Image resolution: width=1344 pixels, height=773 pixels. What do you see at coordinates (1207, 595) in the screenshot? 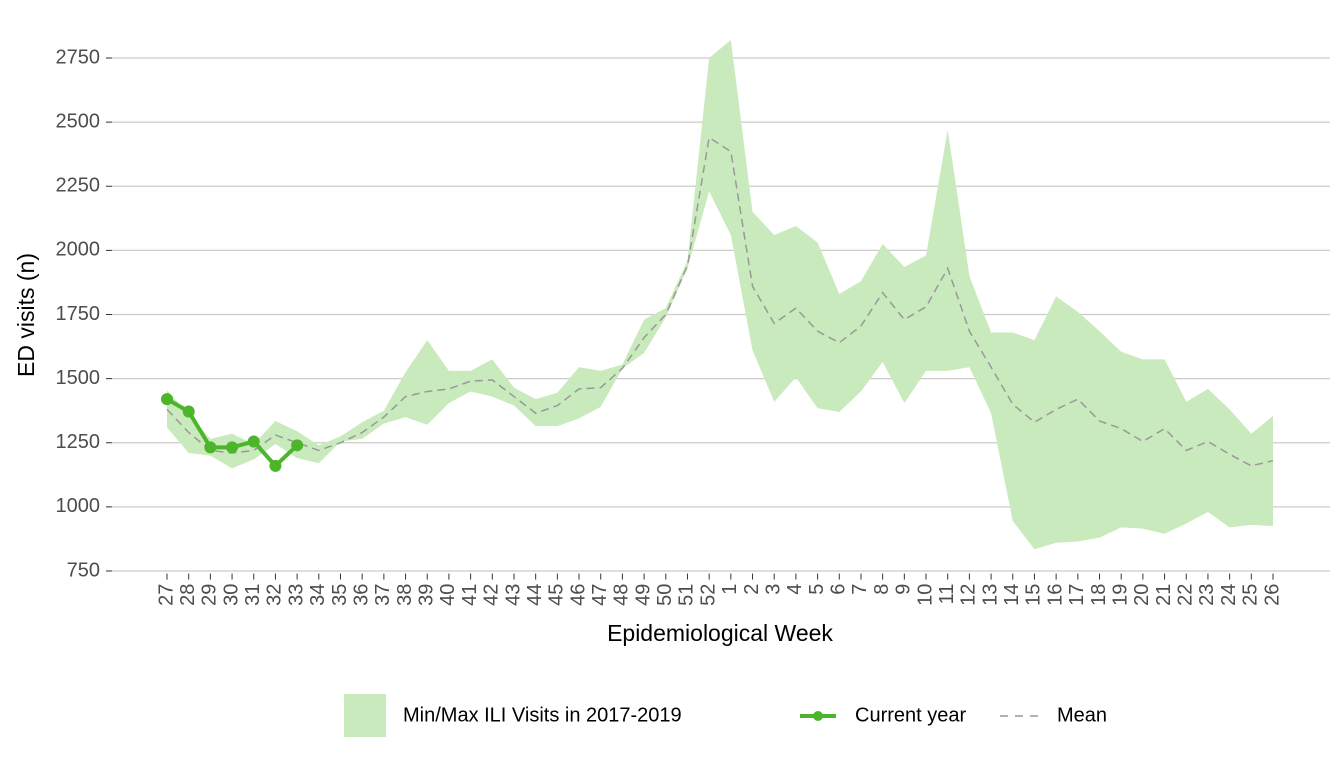
I see `x-tick-label: 23` at bounding box center [1207, 595].